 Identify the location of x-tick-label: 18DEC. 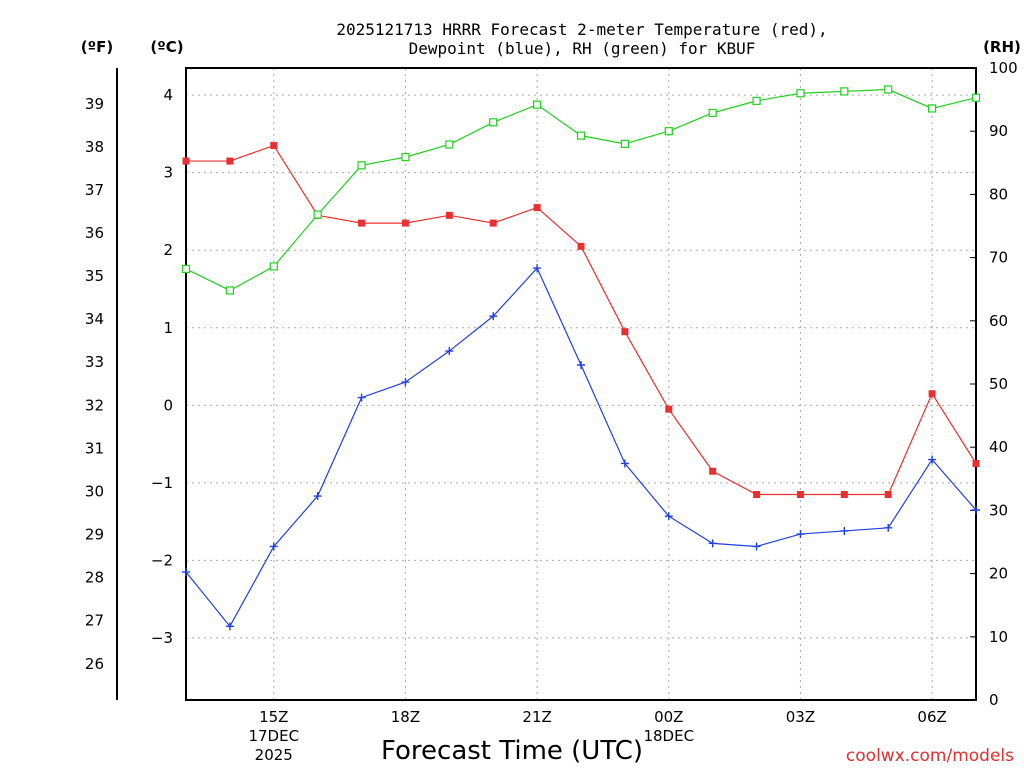
(668, 736).